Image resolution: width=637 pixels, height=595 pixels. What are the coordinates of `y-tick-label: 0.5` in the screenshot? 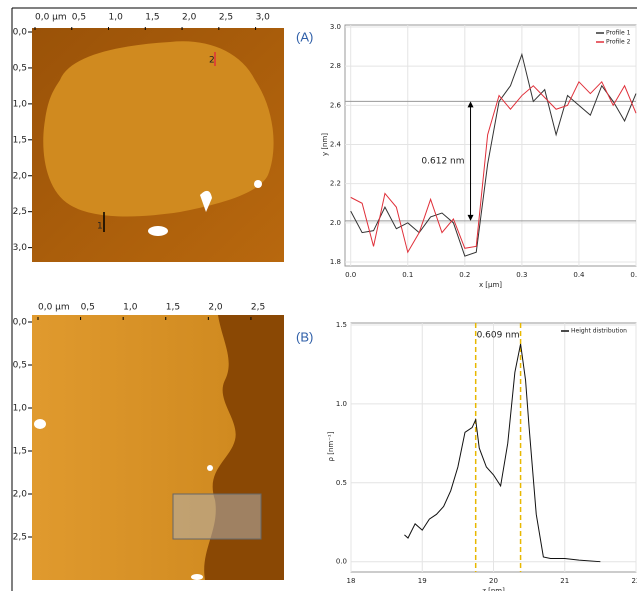 It's located at (341, 483).